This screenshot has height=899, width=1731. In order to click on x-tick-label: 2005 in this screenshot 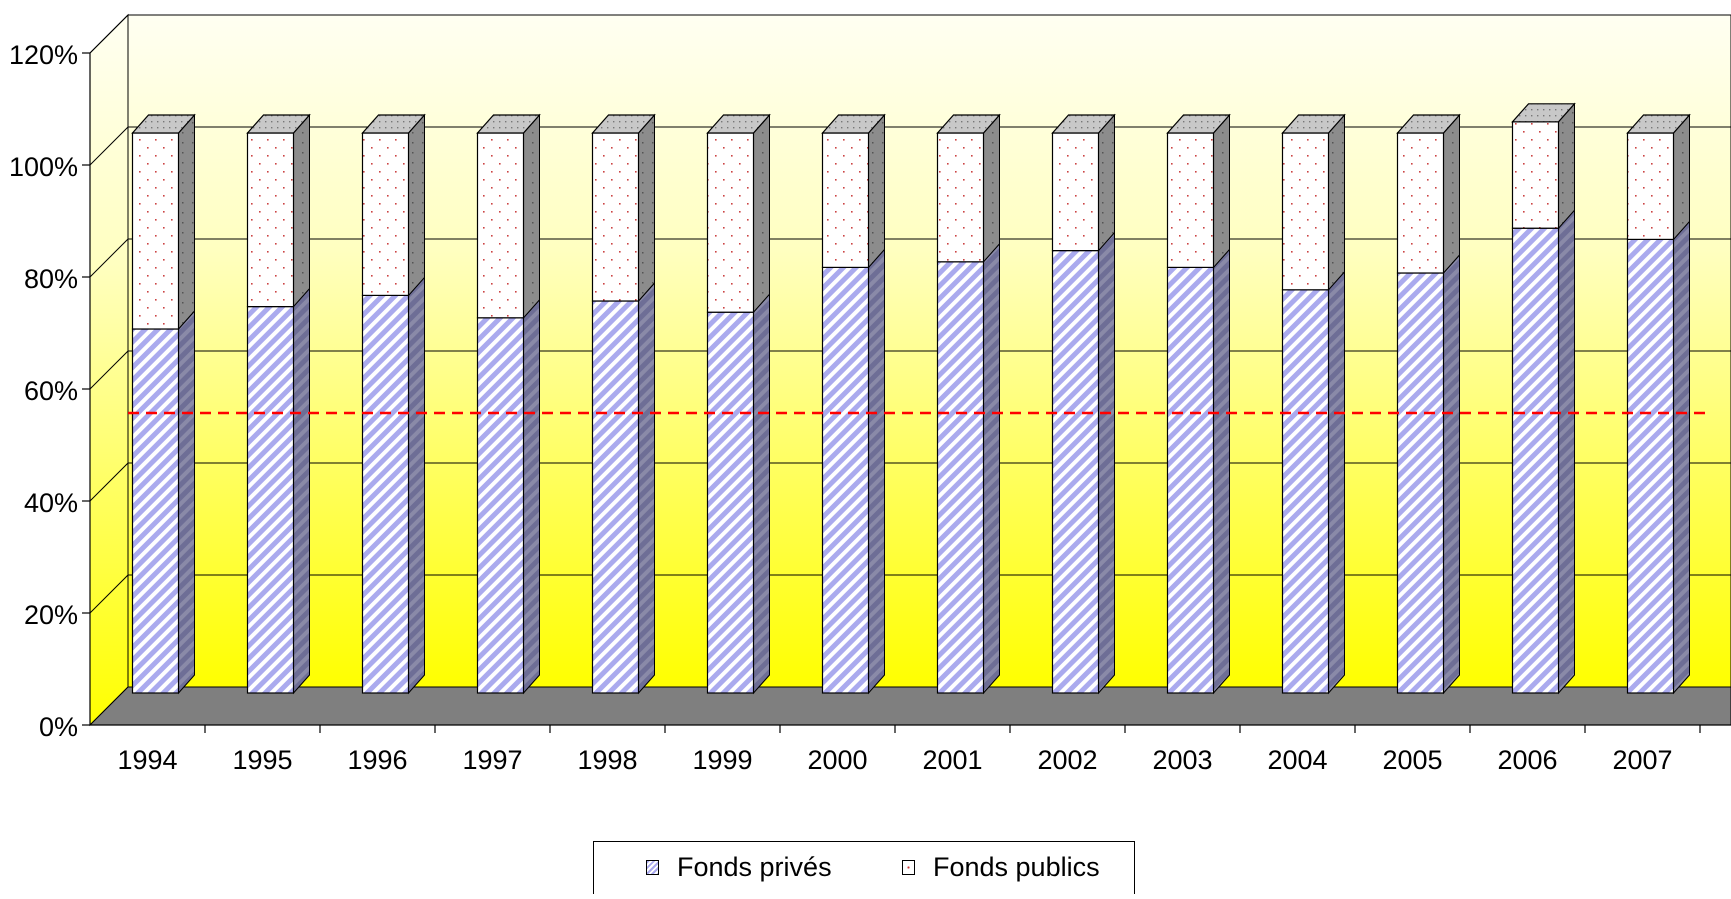, I will do `click(1412, 760)`.